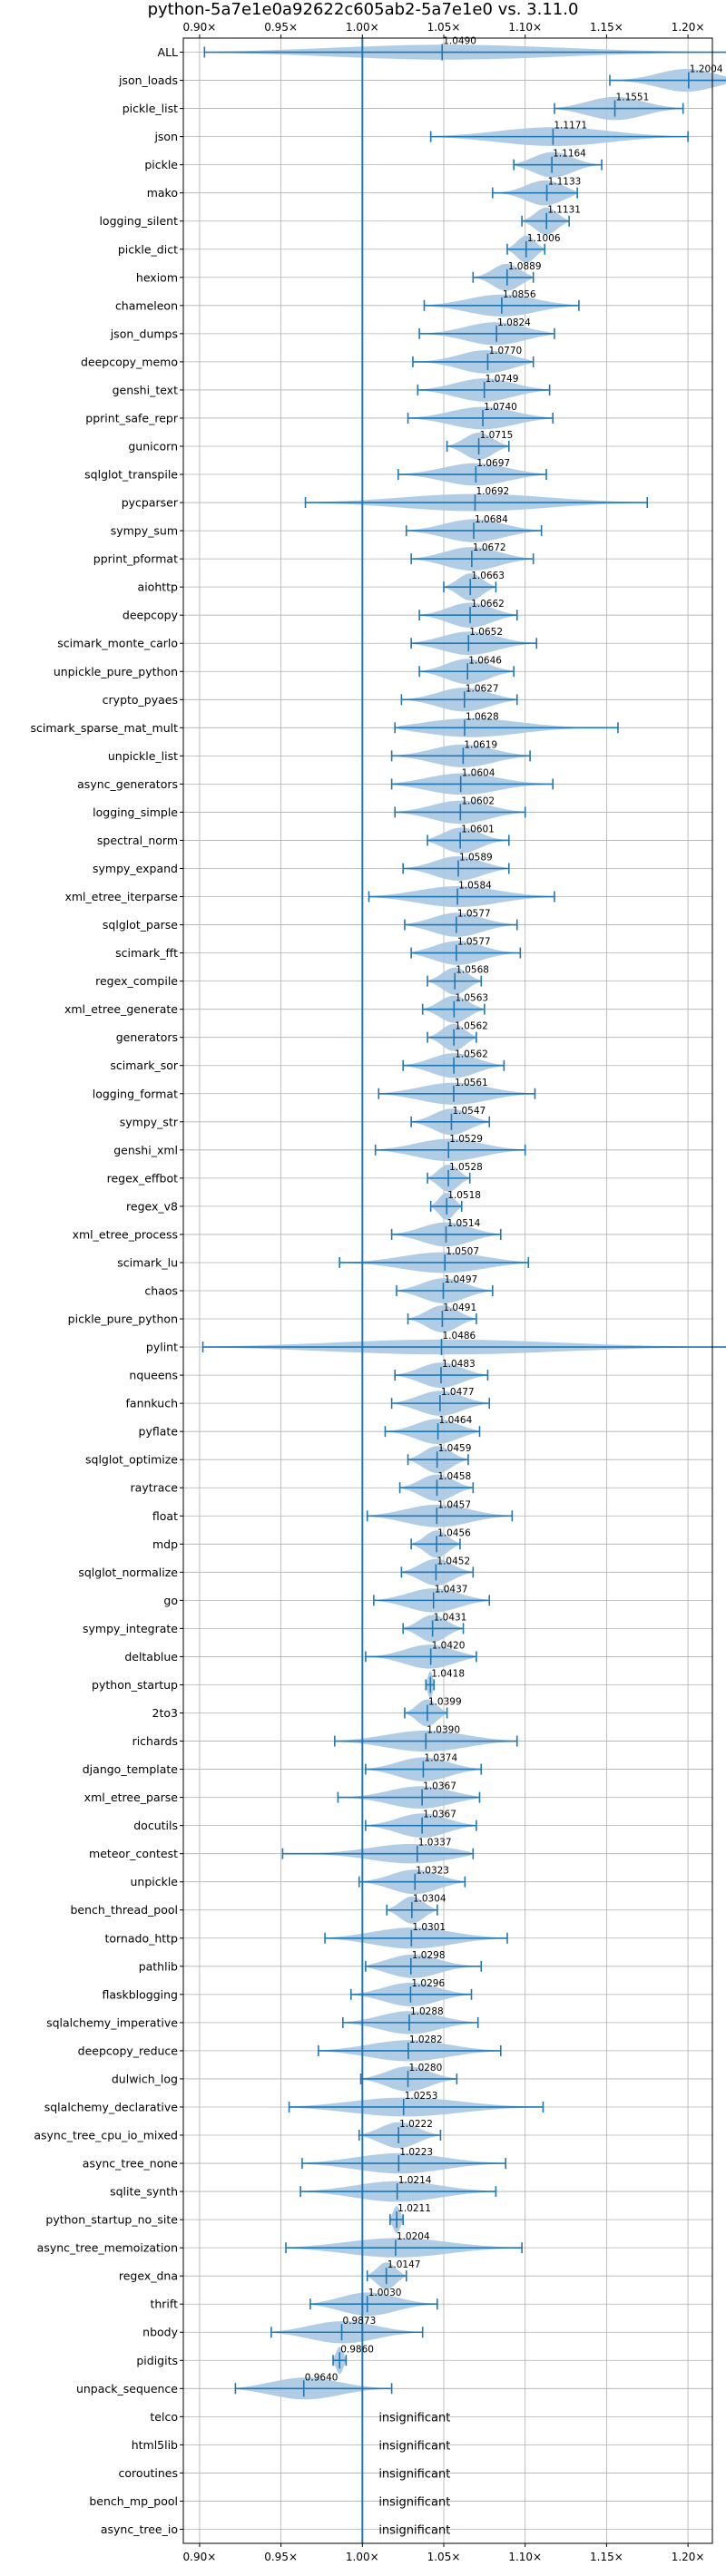 The height and width of the screenshot is (2576, 726). What do you see at coordinates (413, 2236) in the screenshot?
I see `data-label: 1.0204` at bounding box center [413, 2236].